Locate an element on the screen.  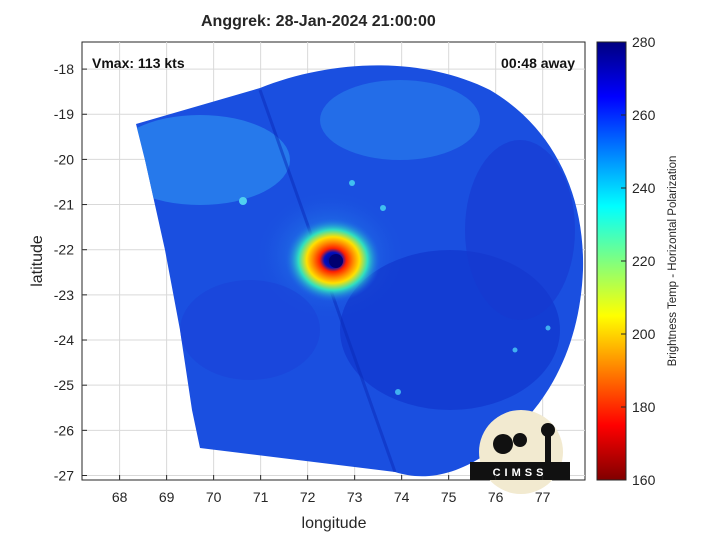
y-tick-label: -23 is located at coordinates (64, 295).